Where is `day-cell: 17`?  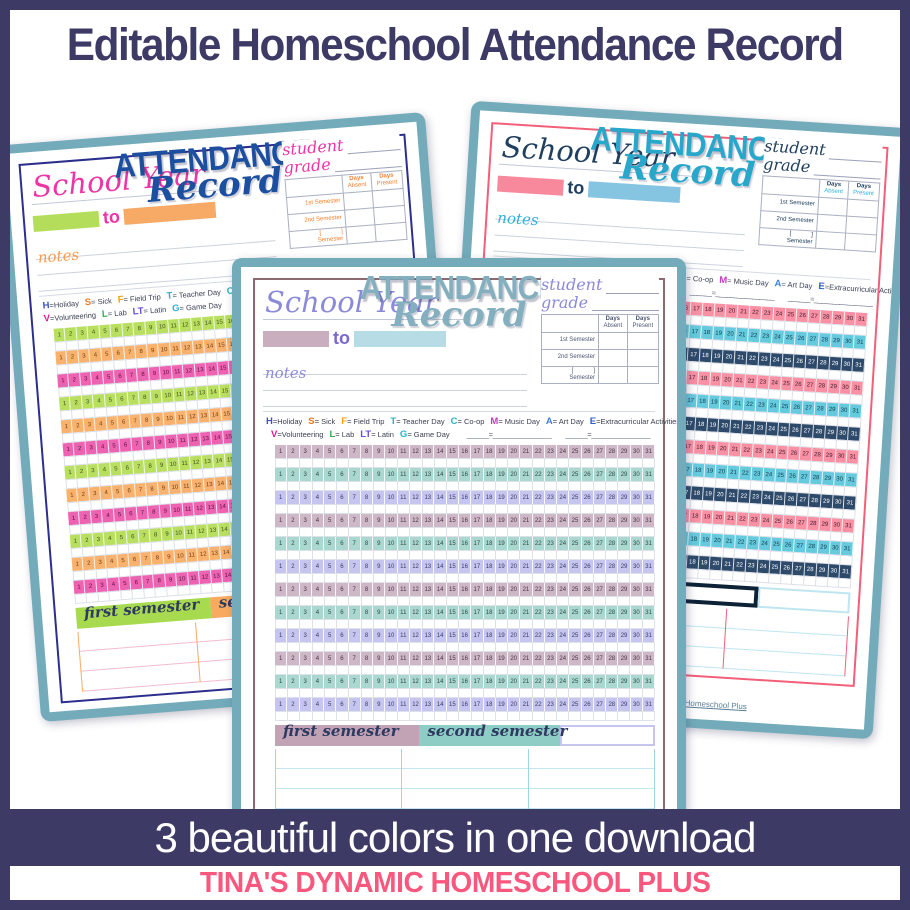
day-cell: 17 is located at coordinates (477, 521).